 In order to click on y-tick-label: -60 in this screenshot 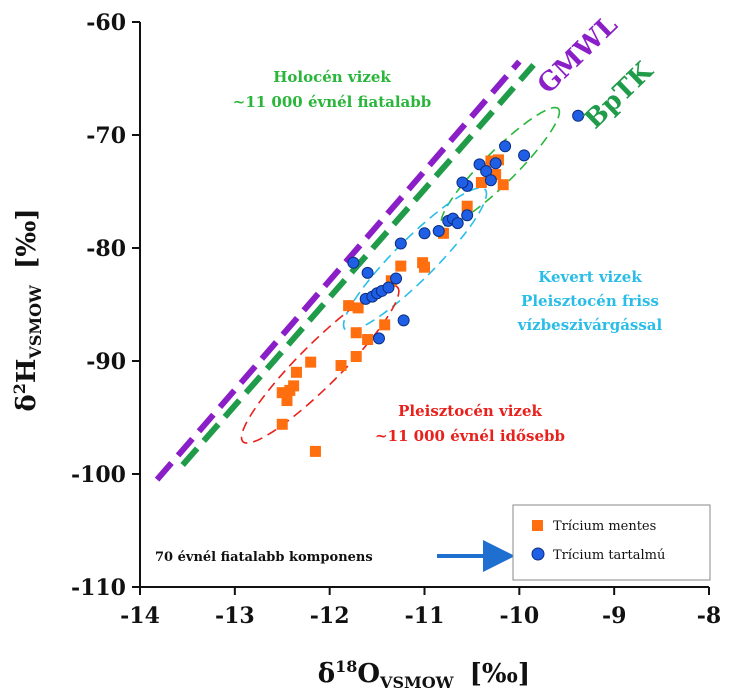, I will do `click(106, 23)`.